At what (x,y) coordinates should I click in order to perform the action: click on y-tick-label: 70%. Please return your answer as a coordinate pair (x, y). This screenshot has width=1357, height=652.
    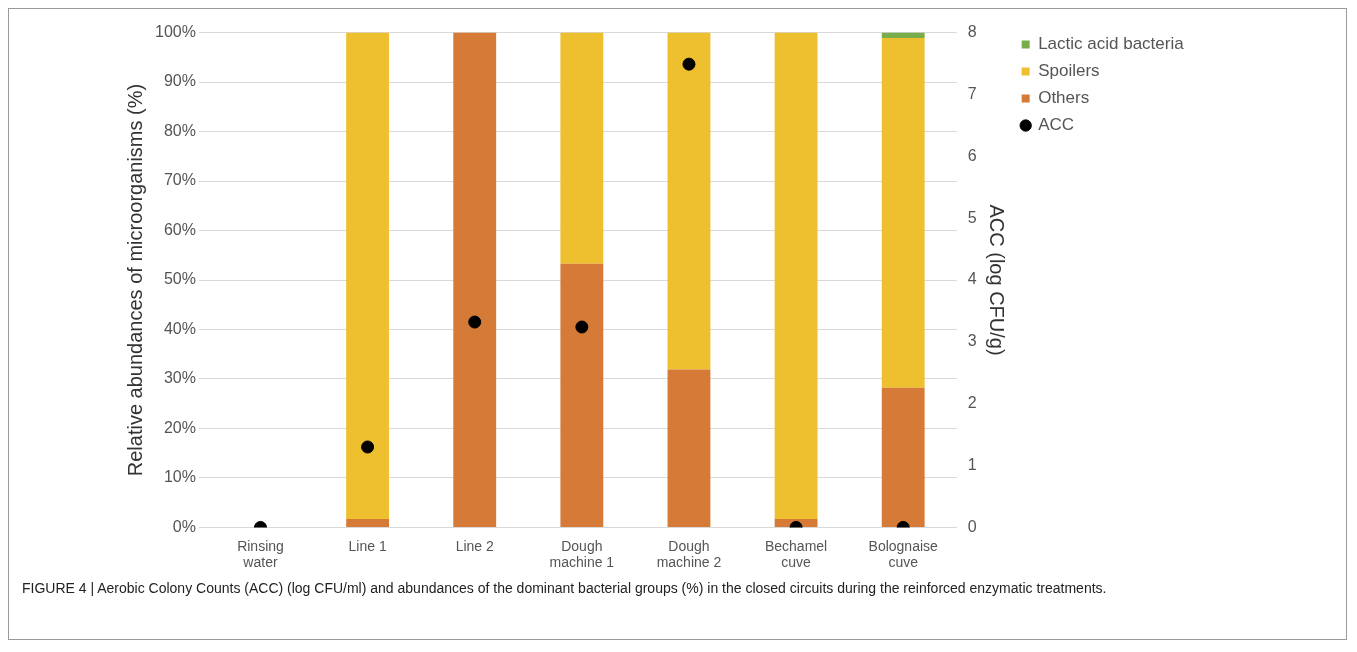
    Looking at the image, I should click on (179, 180).